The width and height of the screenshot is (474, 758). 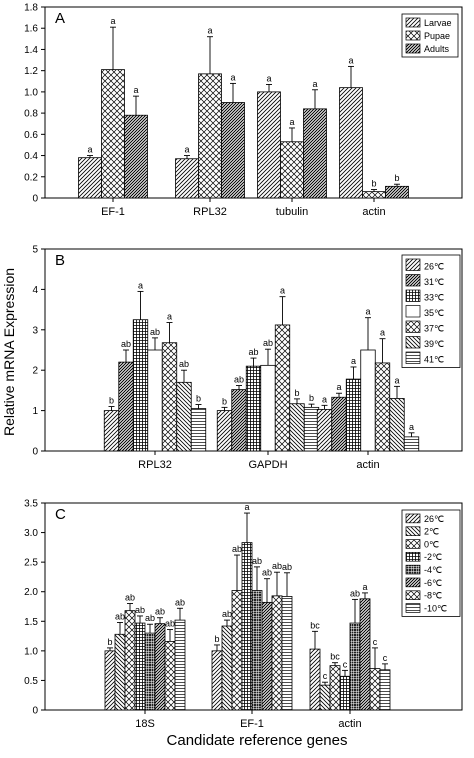 I want to click on y-tick-label: 0.4, so click(x=31, y=156).